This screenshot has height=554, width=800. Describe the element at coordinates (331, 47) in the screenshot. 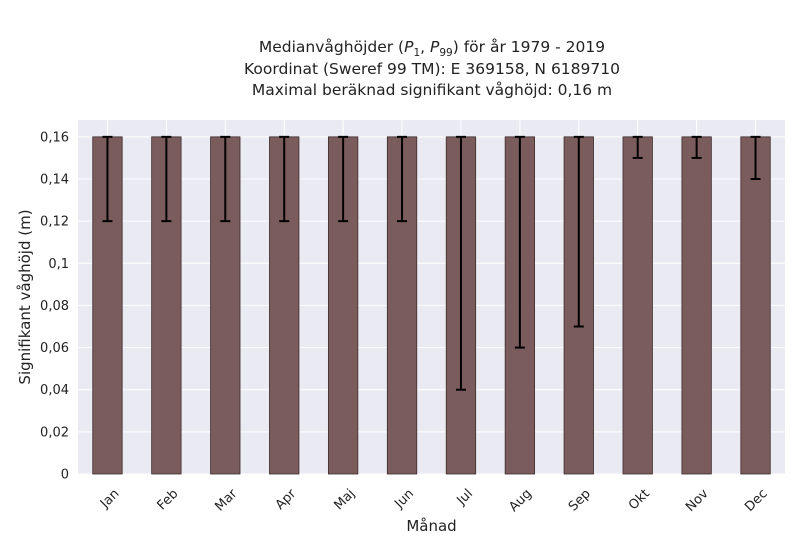

I see `title-prefix: Medianvåghöjder (` at that location.